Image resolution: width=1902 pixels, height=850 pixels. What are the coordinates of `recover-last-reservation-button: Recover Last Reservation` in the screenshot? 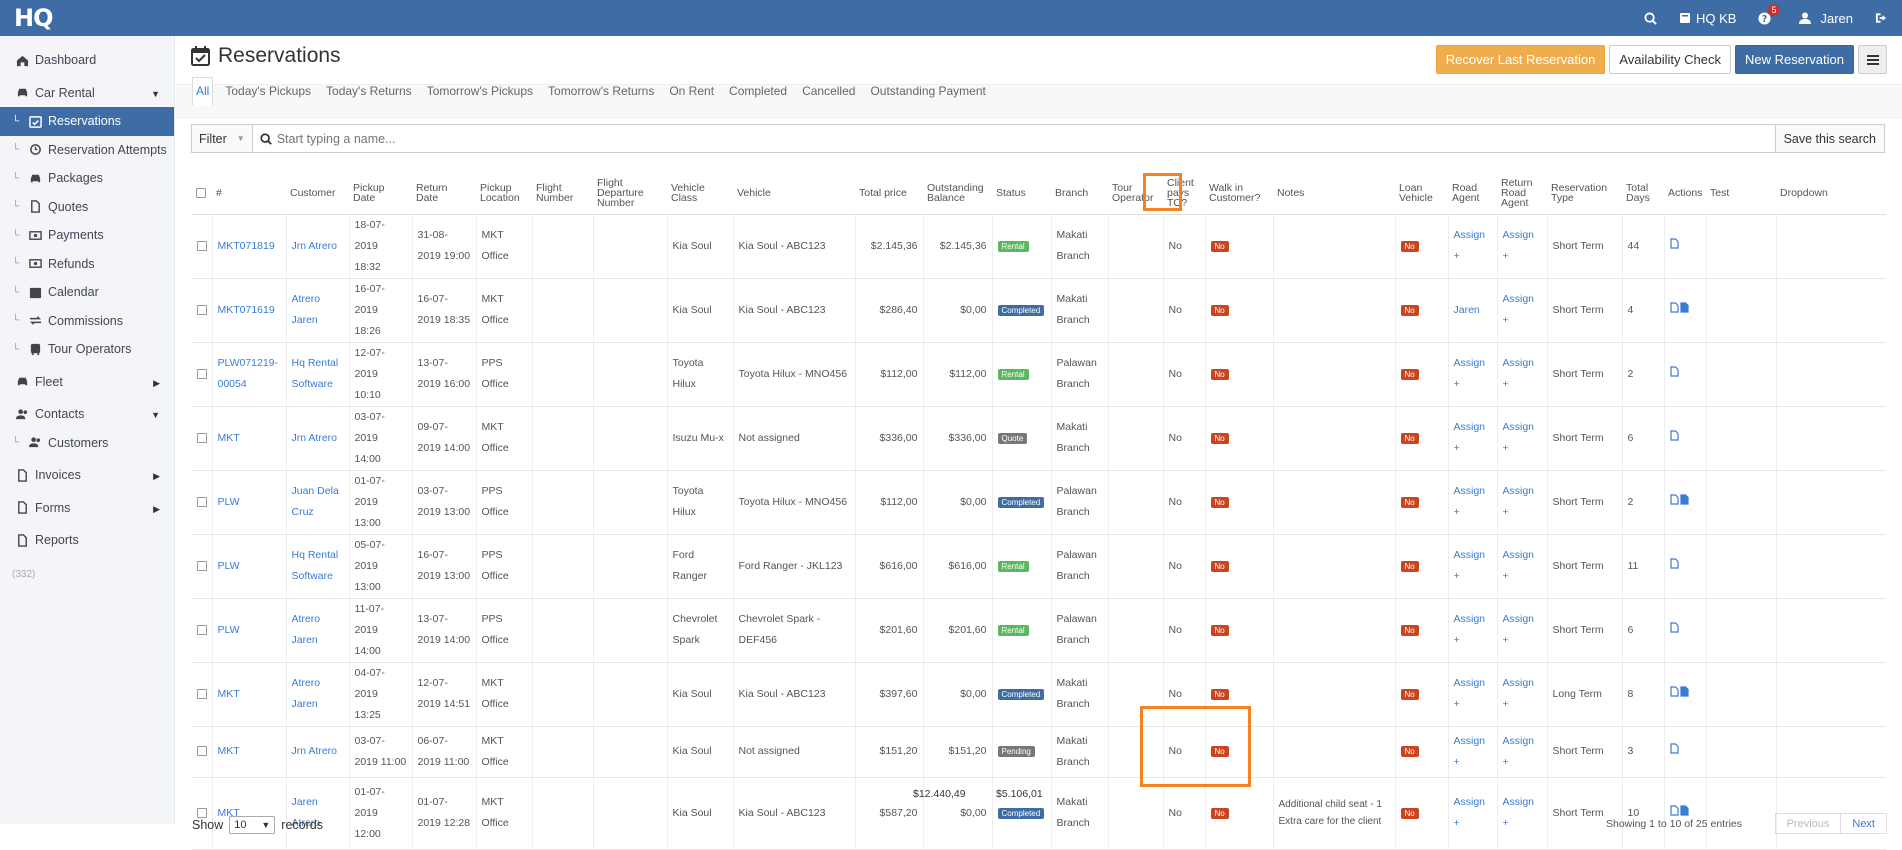 It's located at (1520, 59).